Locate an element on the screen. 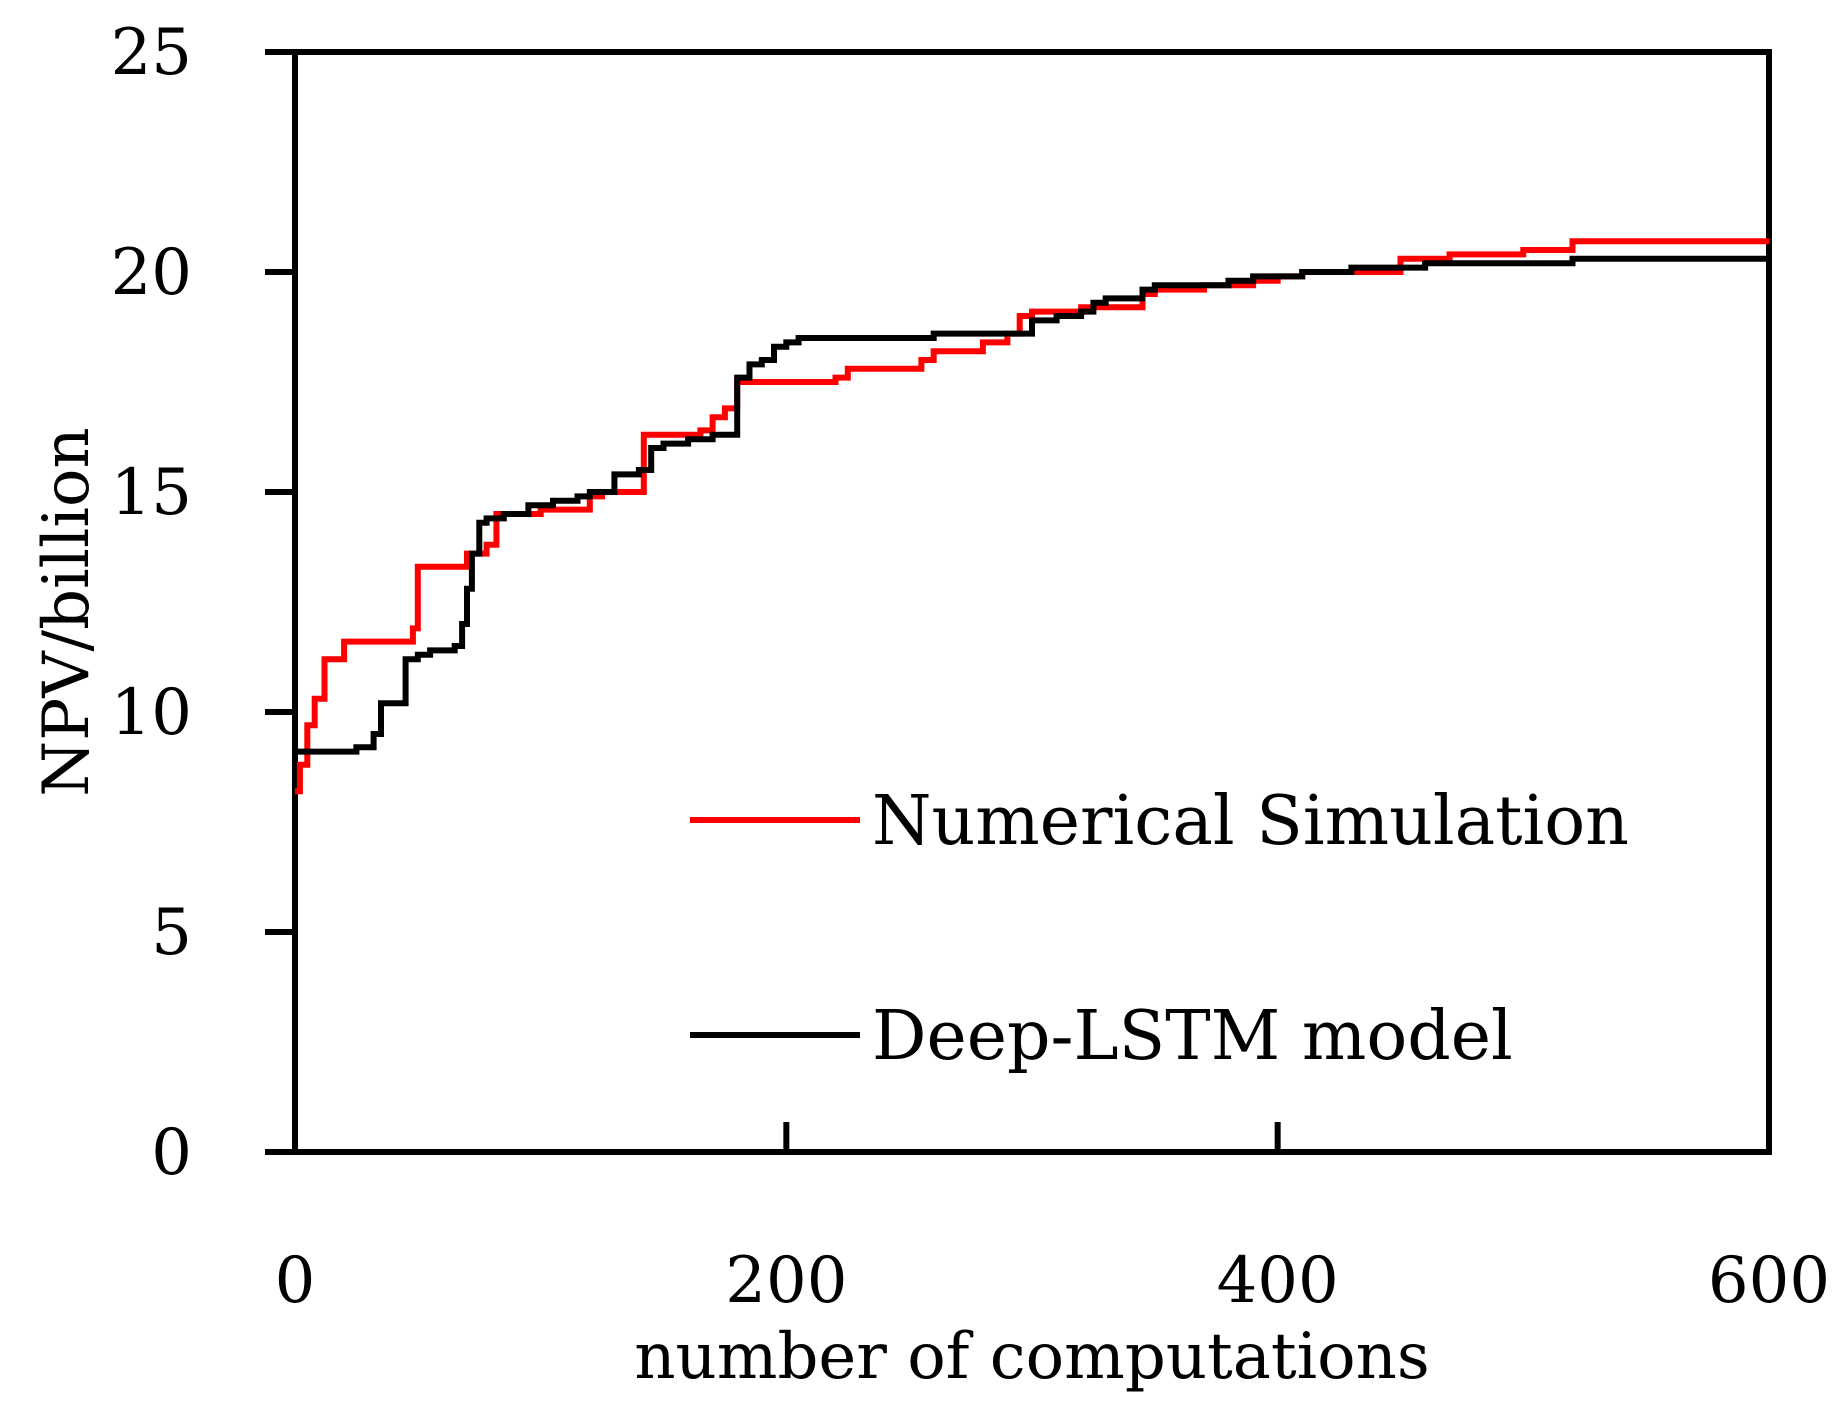 The width and height of the screenshot is (1846, 1419). y-tick-label-5: 5 is located at coordinates (171, 933).